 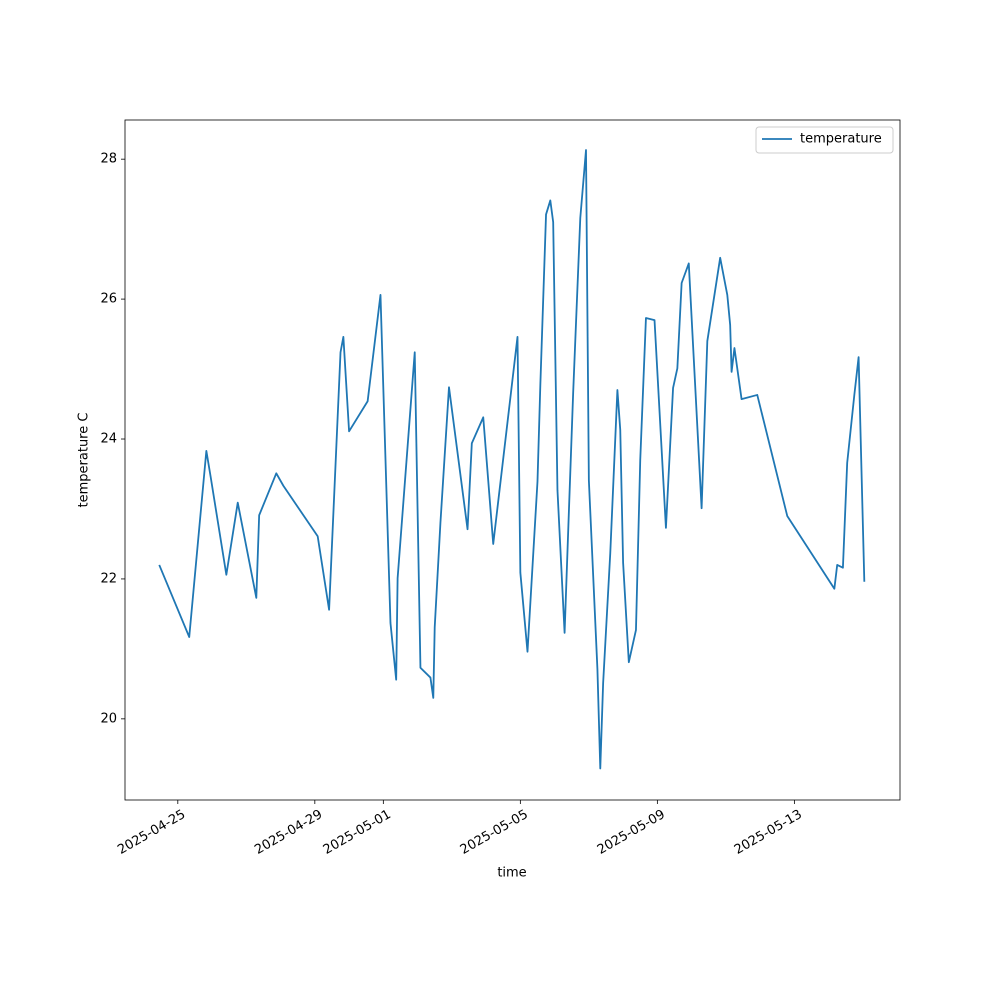 What do you see at coordinates (84, 460) in the screenshot?
I see `y-axis-label: temperature C` at bounding box center [84, 460].